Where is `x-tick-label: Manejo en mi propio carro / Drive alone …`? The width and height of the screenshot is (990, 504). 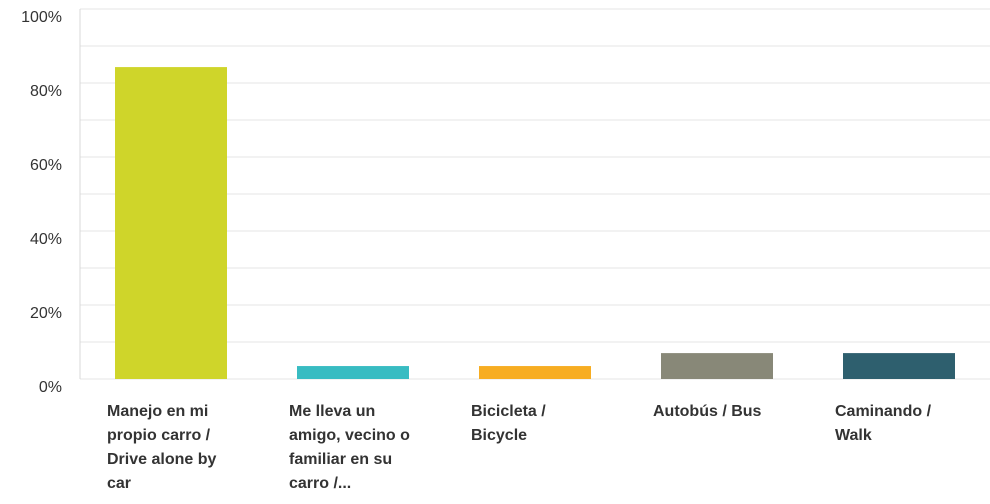 x-tick-label: Manejo en mi propio carro / Drive alone … is located at coordinates (162, 447).